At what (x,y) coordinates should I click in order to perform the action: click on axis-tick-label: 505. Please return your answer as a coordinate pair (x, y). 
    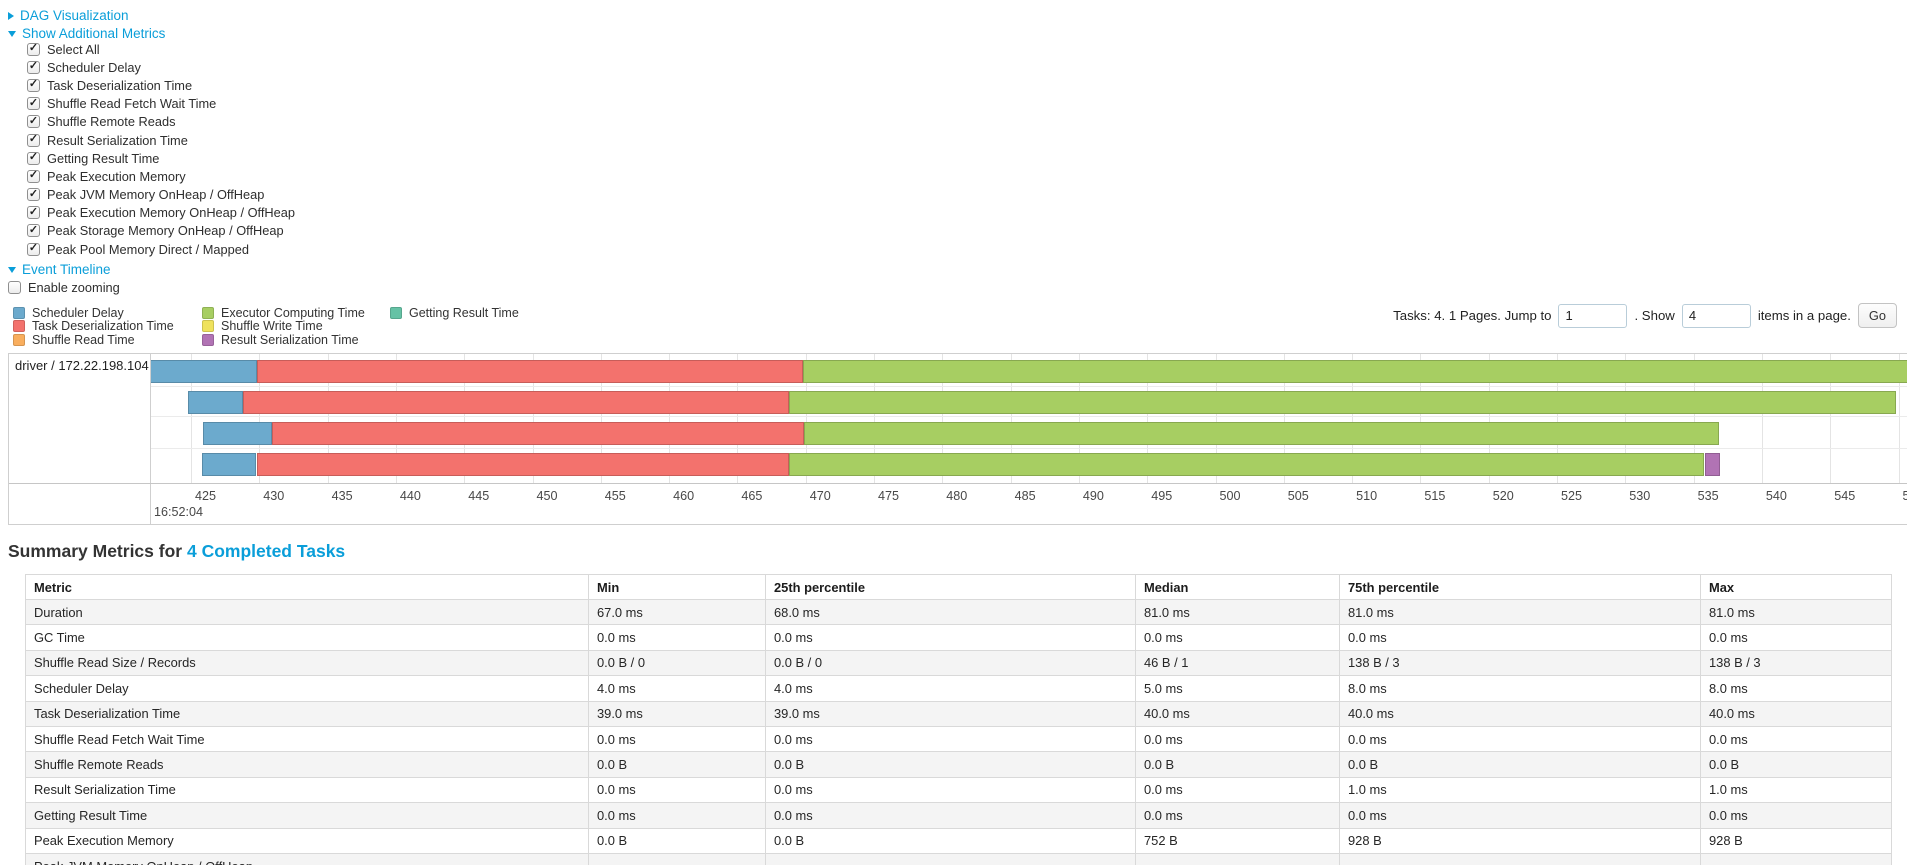
    Looking at the image, I should click on (1298, 496).